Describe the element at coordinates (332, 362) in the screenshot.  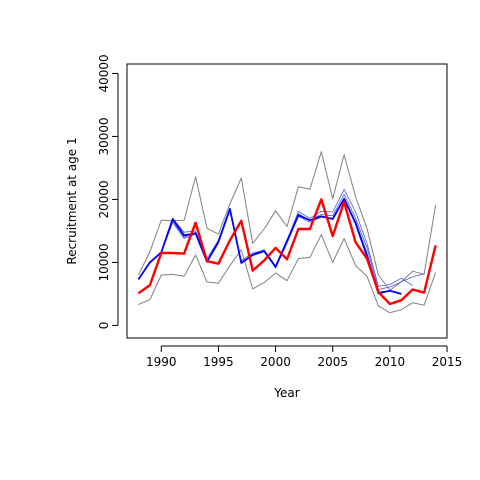
I see `x-tick-label: 2005` at that location.